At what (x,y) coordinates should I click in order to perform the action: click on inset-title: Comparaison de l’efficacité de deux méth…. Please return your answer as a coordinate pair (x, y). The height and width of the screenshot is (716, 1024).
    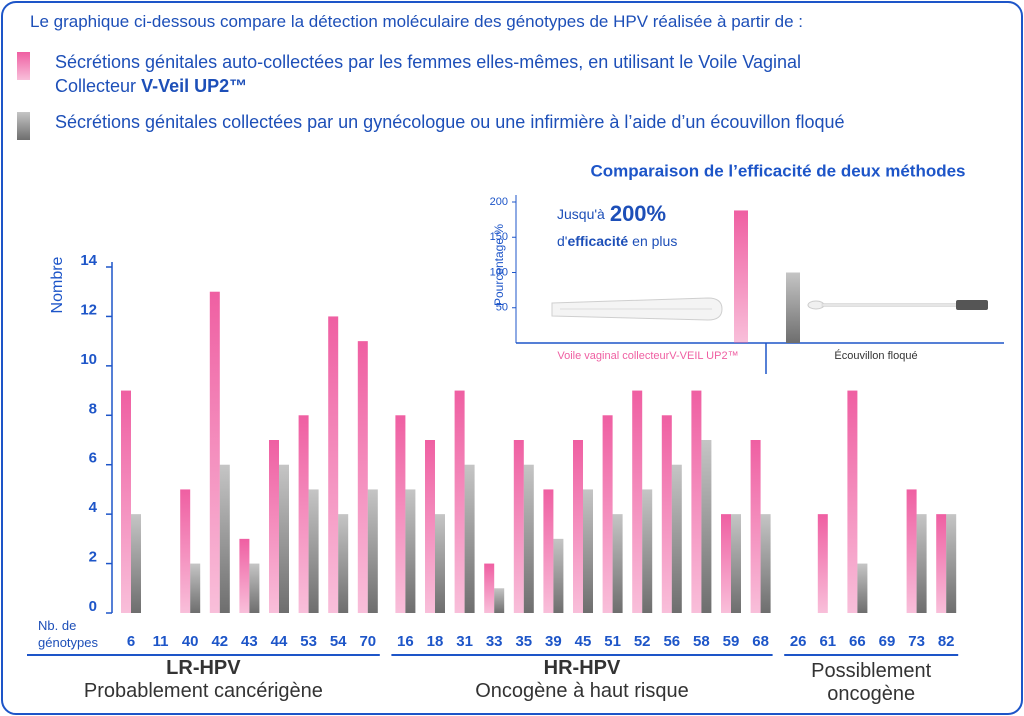
    Looking at the image, I should click on (777, 170).